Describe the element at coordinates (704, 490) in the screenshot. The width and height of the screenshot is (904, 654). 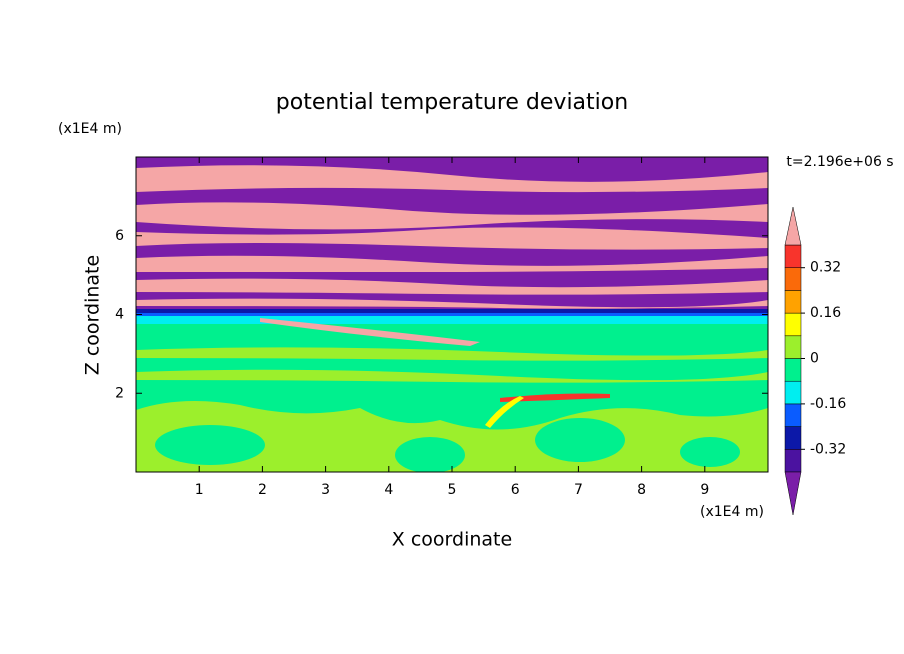
I see `x-tick-label: 9` at that location.